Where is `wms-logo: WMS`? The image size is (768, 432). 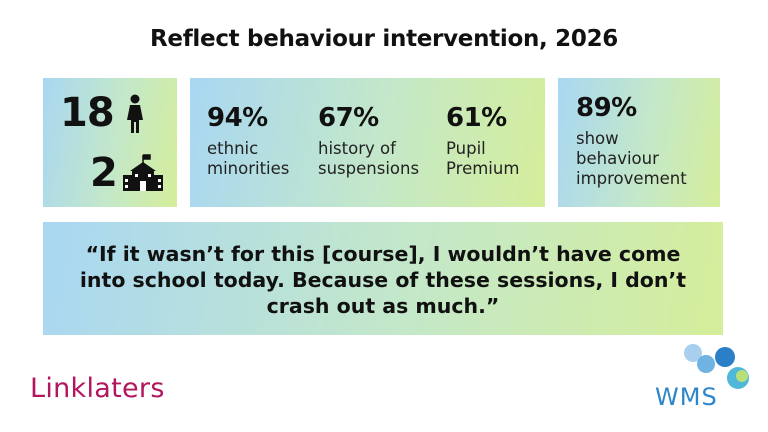
wms-logo: WMS is located at coordinates (686, 397).